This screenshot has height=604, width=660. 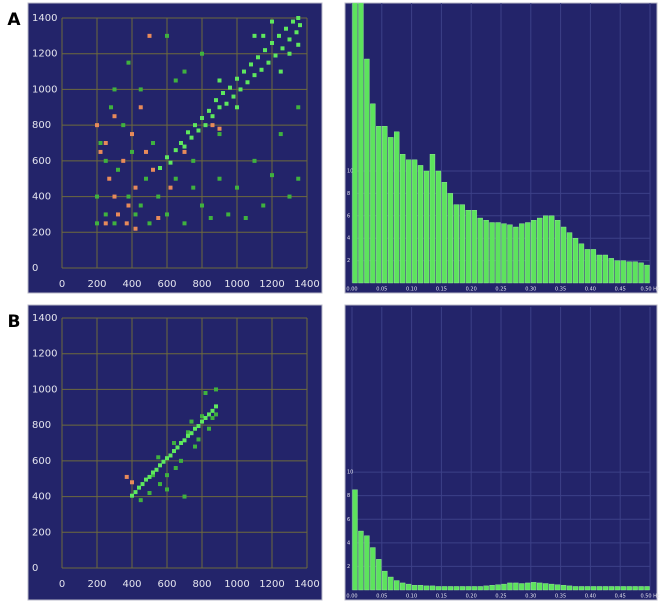 What do you see at coordinates (62, 284) in the screenshot?
I see `x-tick-label: 0` at bounding box center [62, 284].